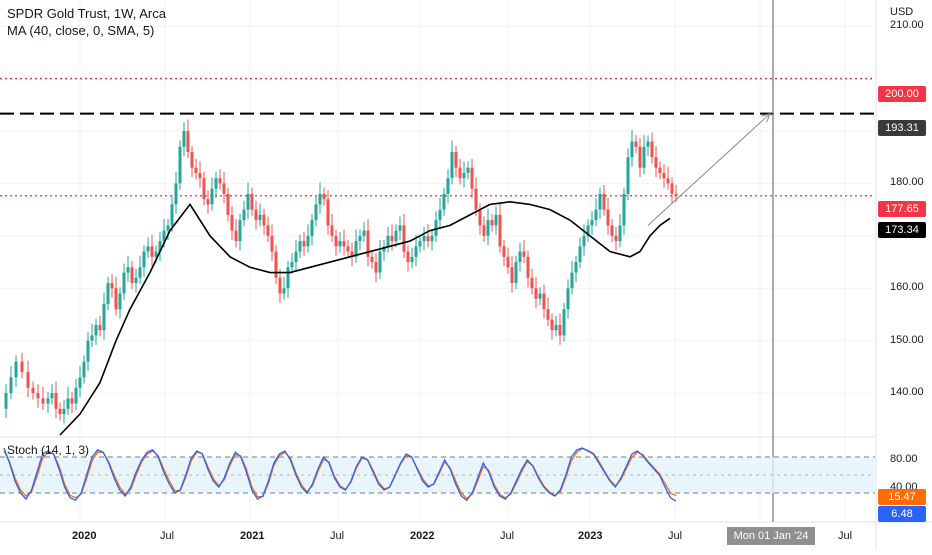  Describe the element at coordinates (907, 25) in the screenshot. I see `price-tick-0: 210.00` at that location.